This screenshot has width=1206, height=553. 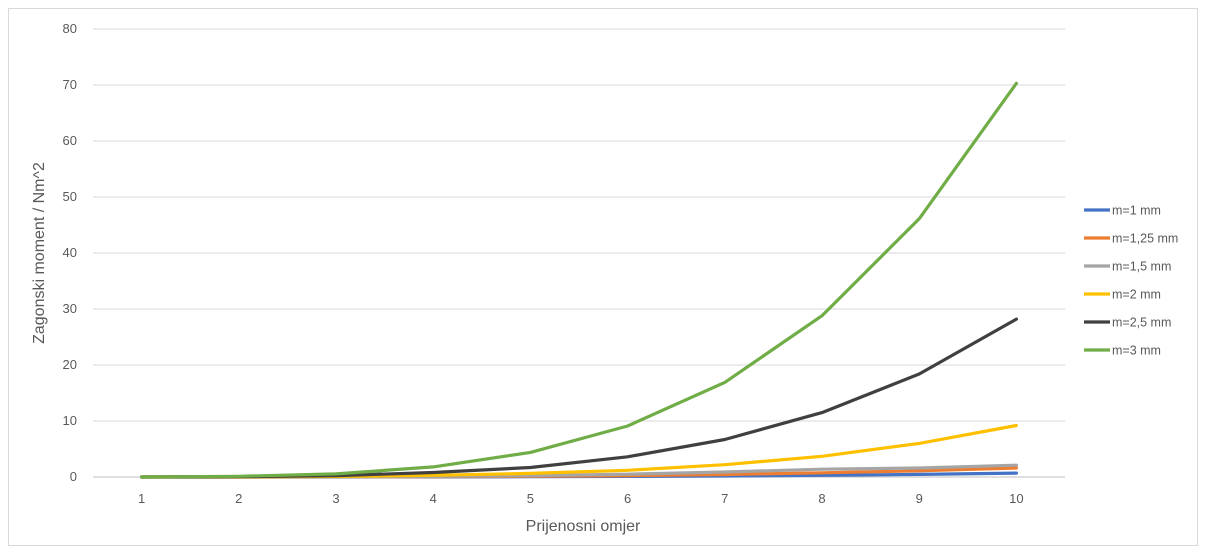 What do you see at coordinates (1145, 239) in the screenshot?
I see `legend-label: m=1,25 mm` at bounding box center [1145, 239].